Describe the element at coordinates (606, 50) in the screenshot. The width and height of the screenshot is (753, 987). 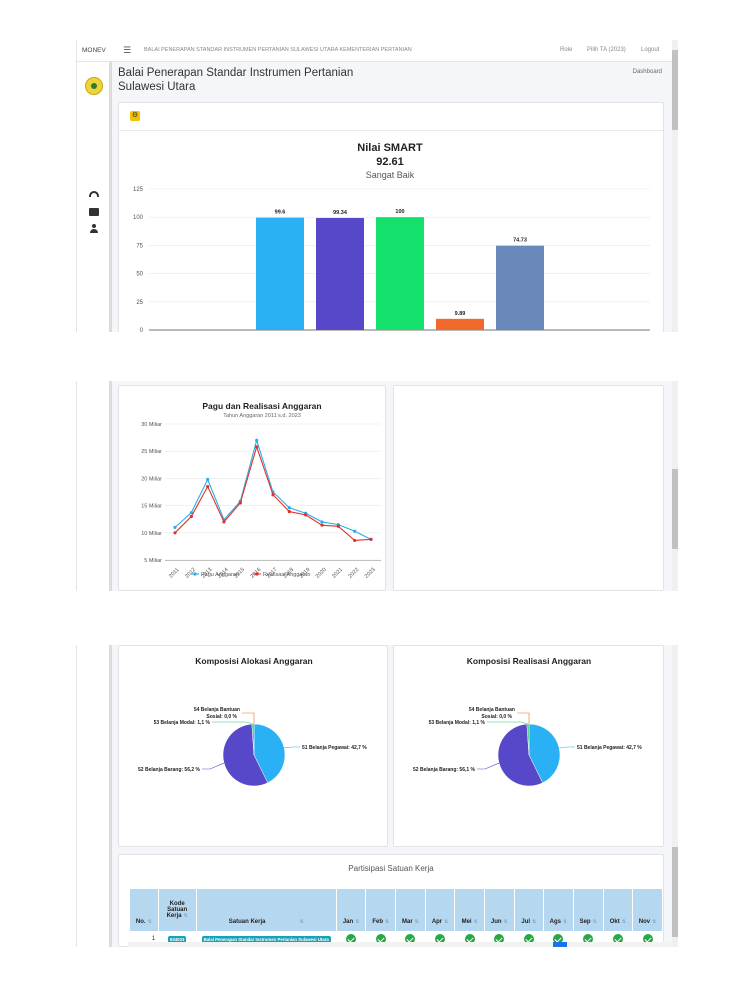
I see `year-select: Pilih TA (2023)` at that location.